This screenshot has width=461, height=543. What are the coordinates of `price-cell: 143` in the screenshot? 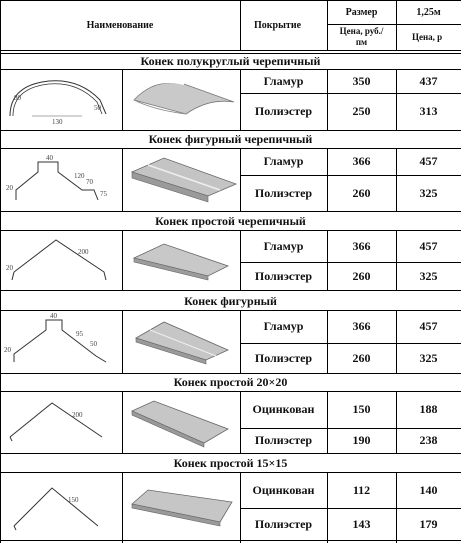 It's located at (361, 523).